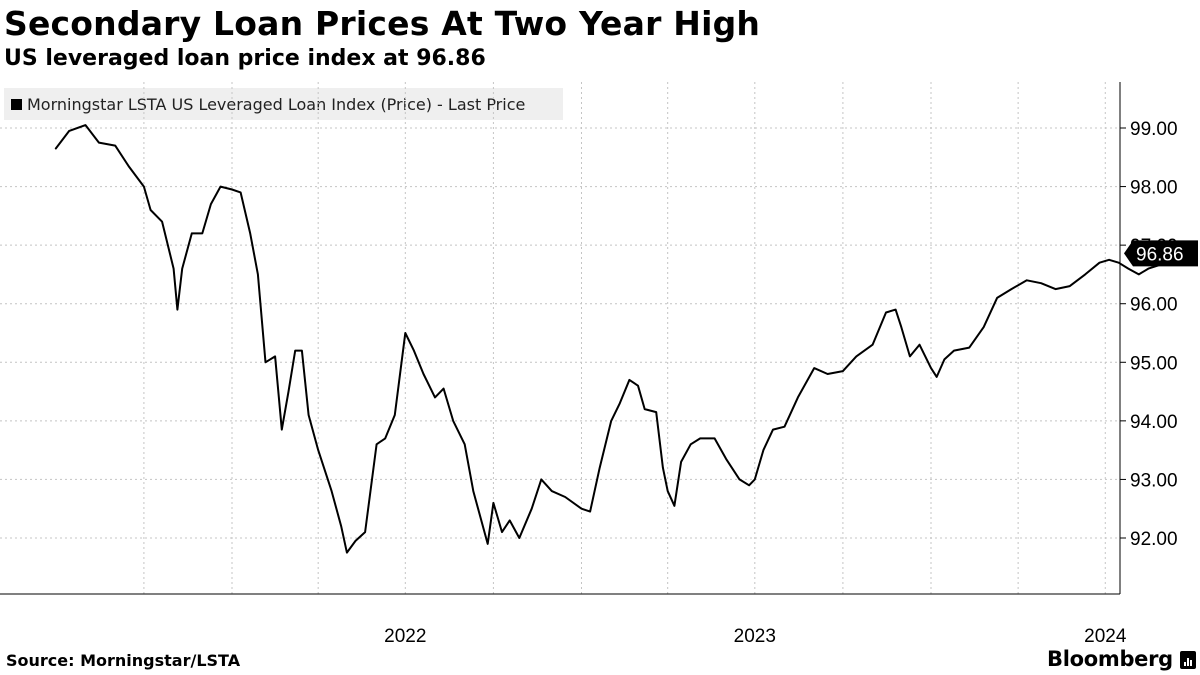 Image resolution: width=1200 pixels, height=675 pixels. Describe the element at coordinates (1105, 636) in the screenshot. I see `x-tick-label: 2024` at that location.